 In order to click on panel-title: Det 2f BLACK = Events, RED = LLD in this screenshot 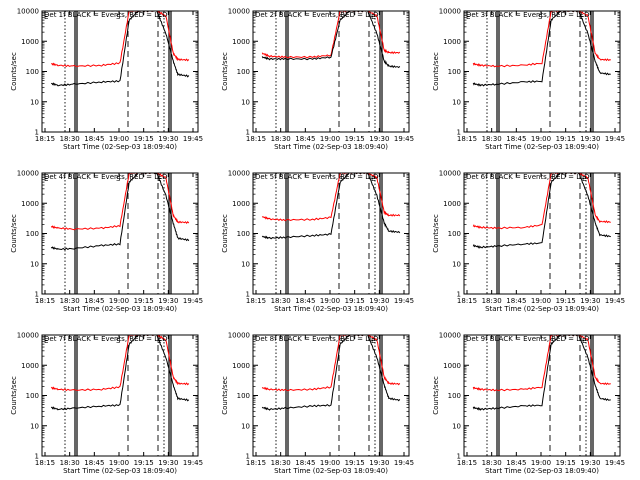, I will do `click(316, 15)`.